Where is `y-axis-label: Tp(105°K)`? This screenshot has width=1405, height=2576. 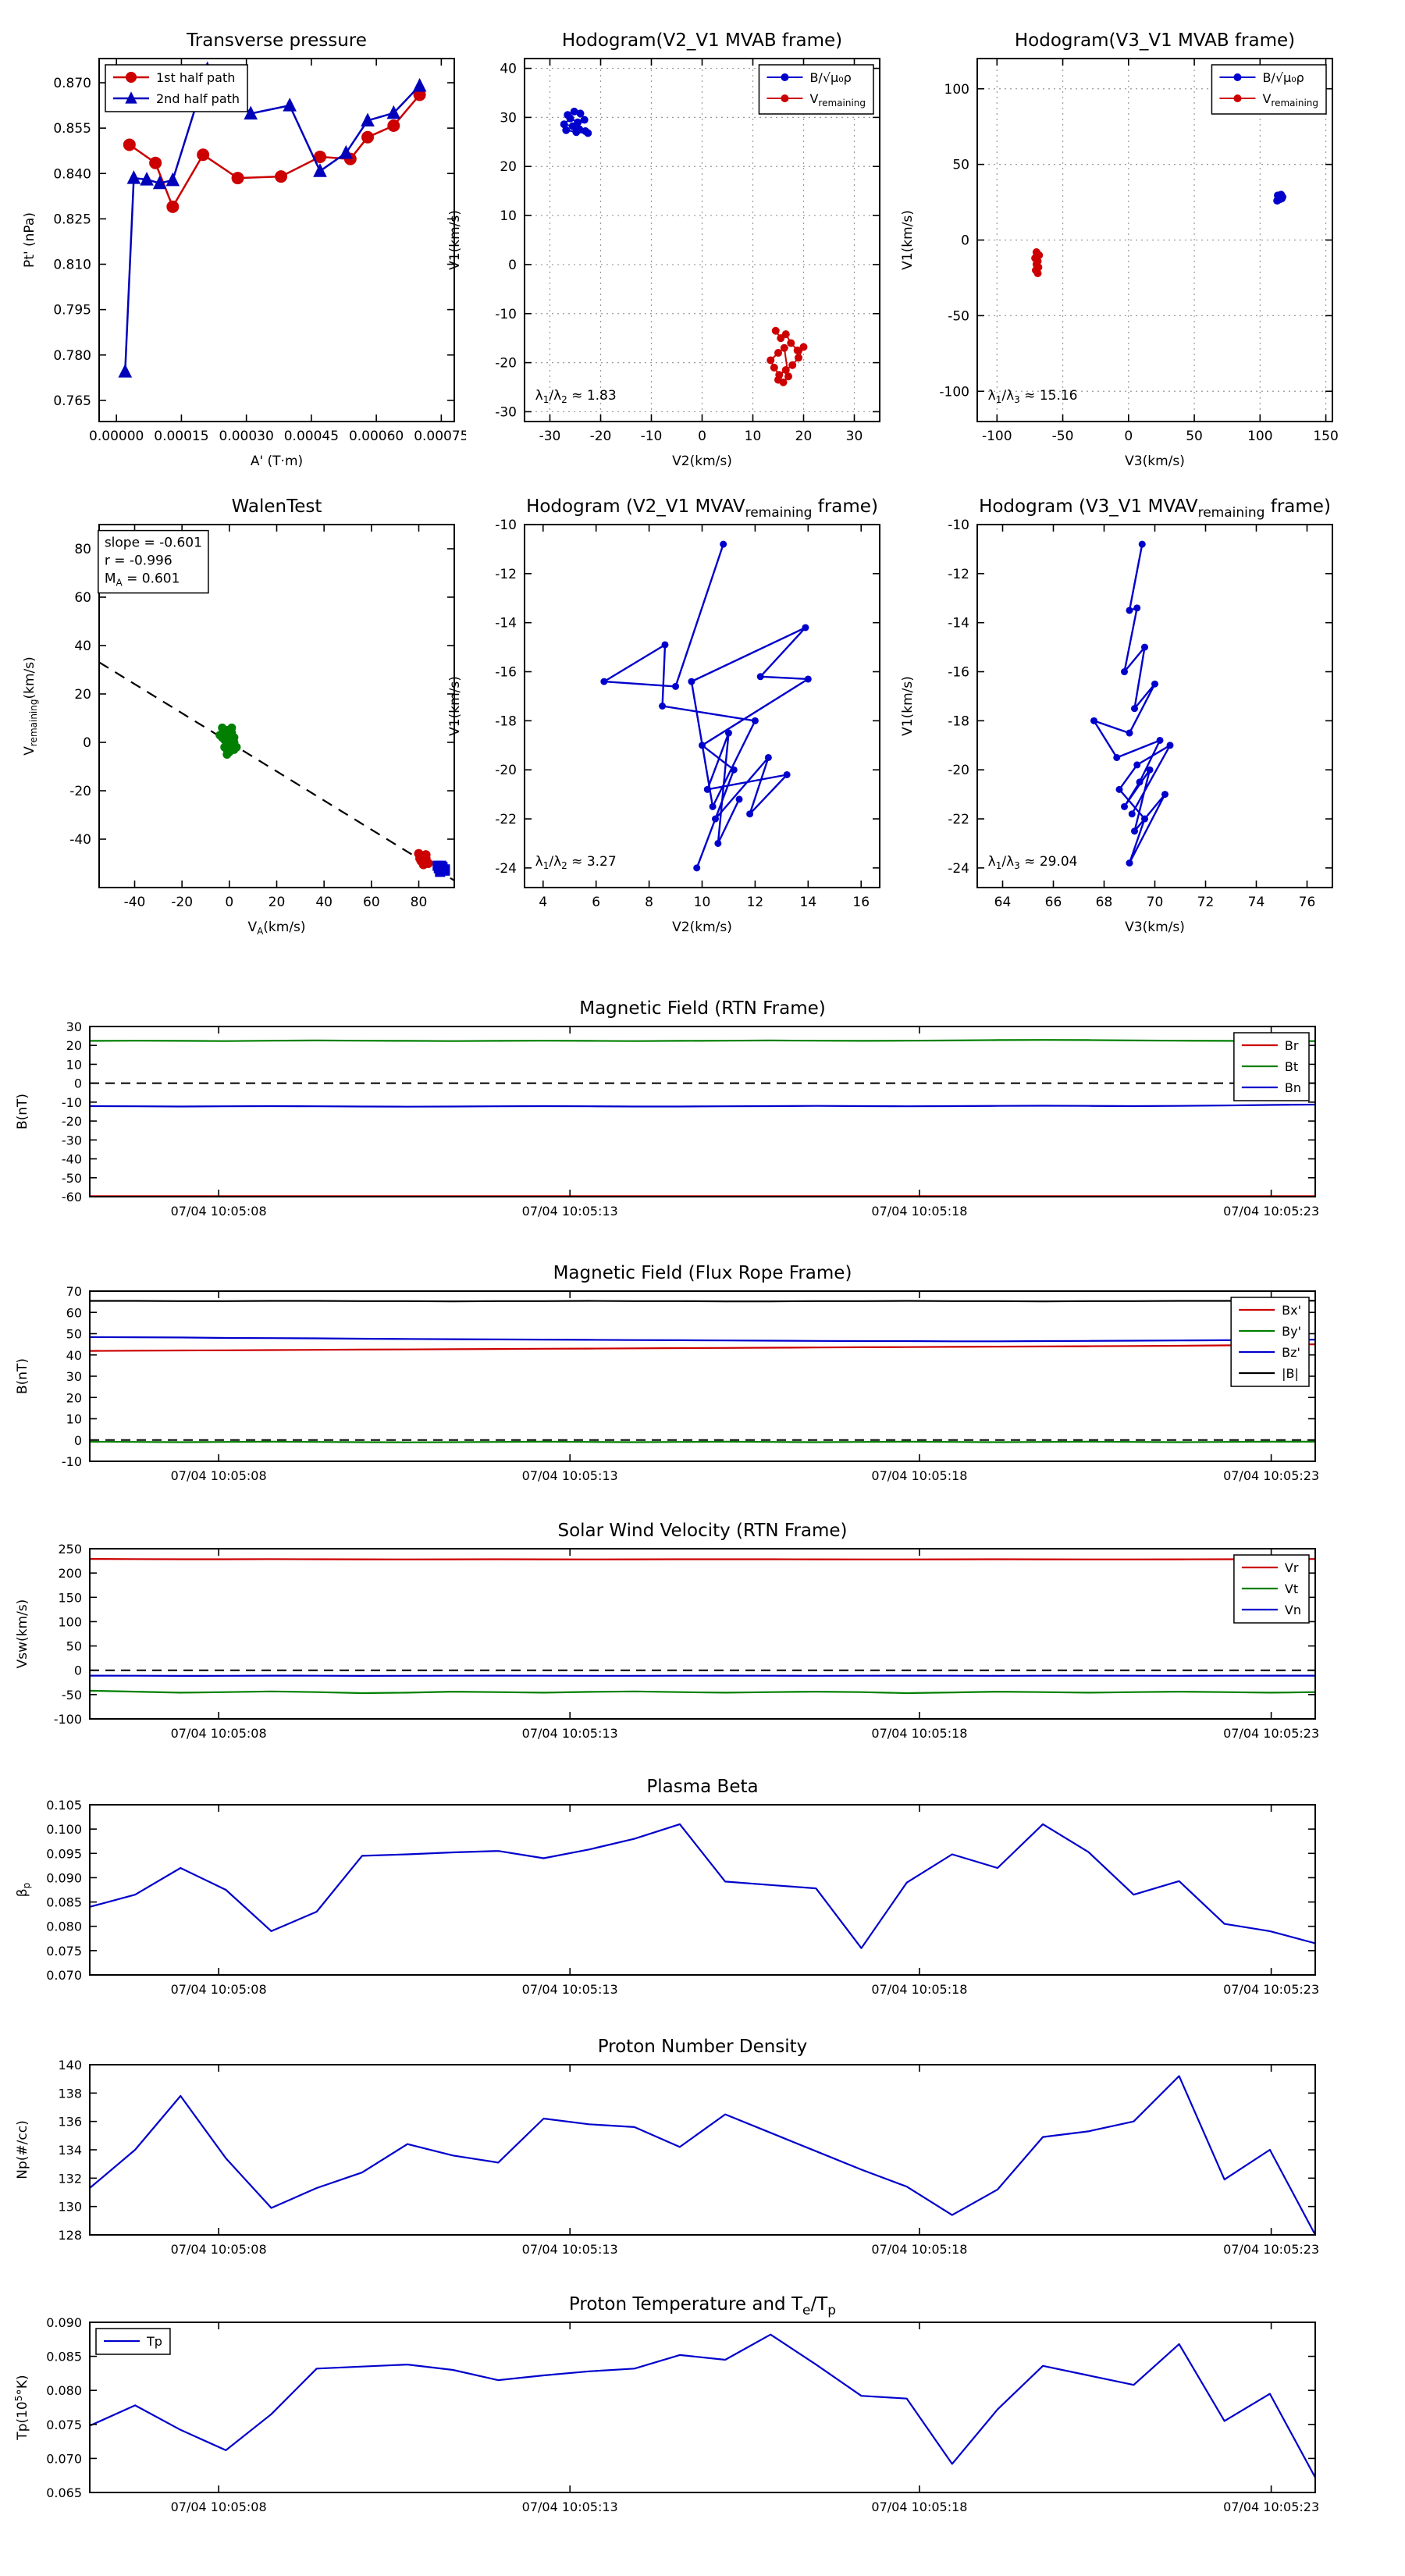
y-axis-label: Tp(105°K) is located at coordinates (21, 2407).